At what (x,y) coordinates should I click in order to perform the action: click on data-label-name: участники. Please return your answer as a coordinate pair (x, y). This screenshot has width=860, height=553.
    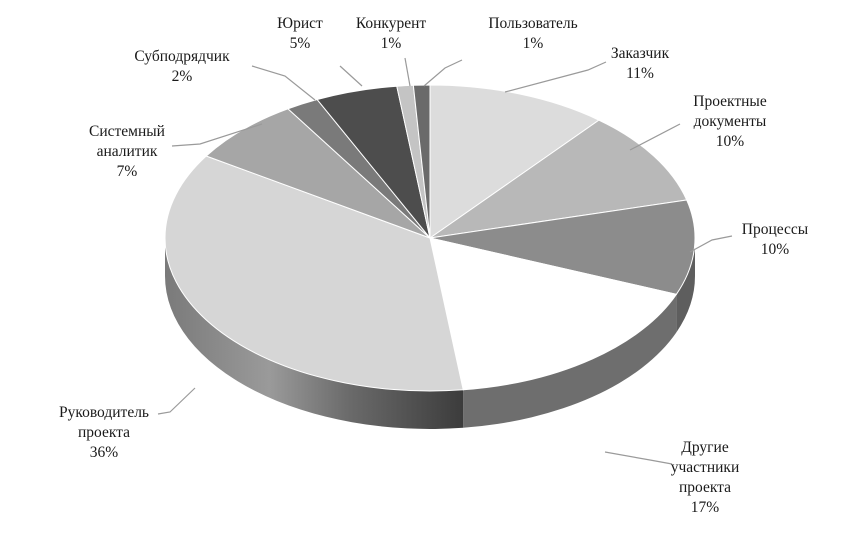
    Looking at the image, I should click on (705, 467).